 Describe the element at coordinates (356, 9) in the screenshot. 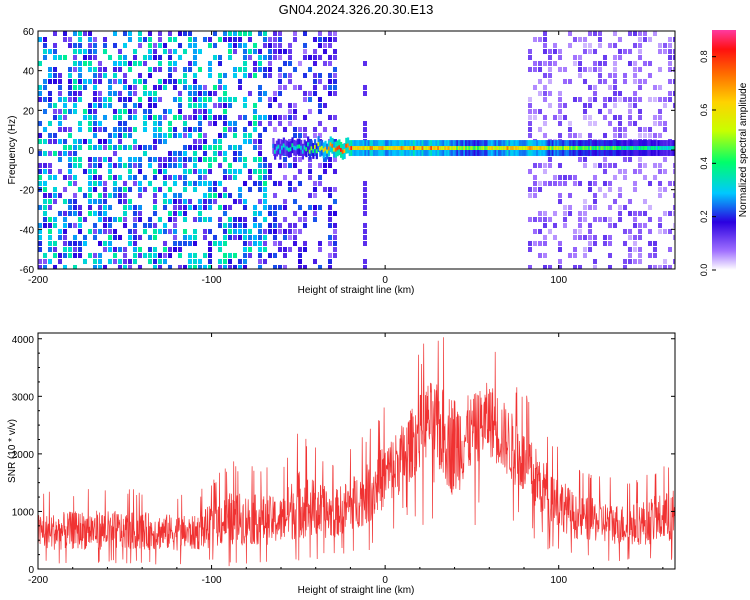

I see `chart-title: GN04.2024.326.20.30.E13` at that location.